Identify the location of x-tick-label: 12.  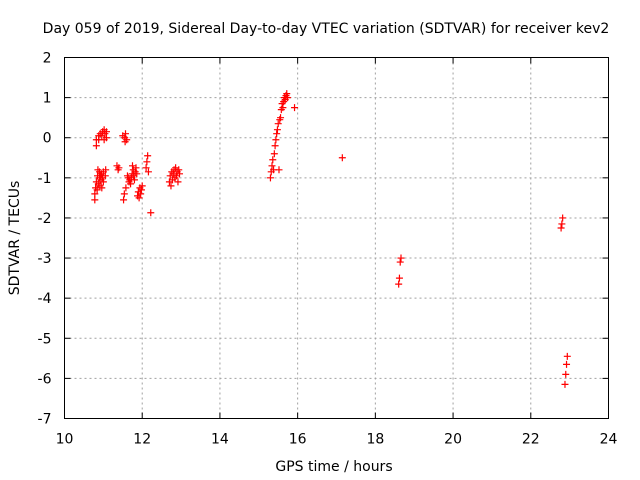
(142, 440).